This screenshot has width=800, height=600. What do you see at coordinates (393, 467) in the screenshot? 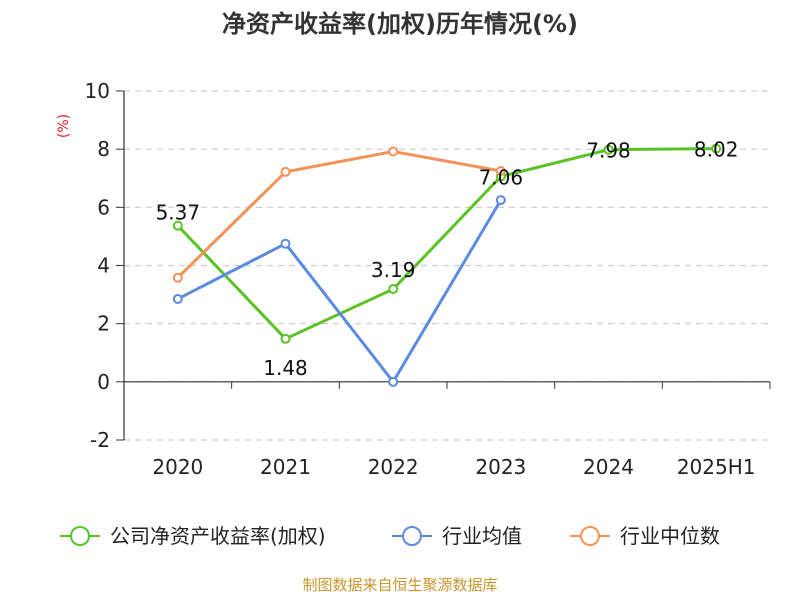
I see `x-tick-label: 2022` at bounding box center [393, 467].